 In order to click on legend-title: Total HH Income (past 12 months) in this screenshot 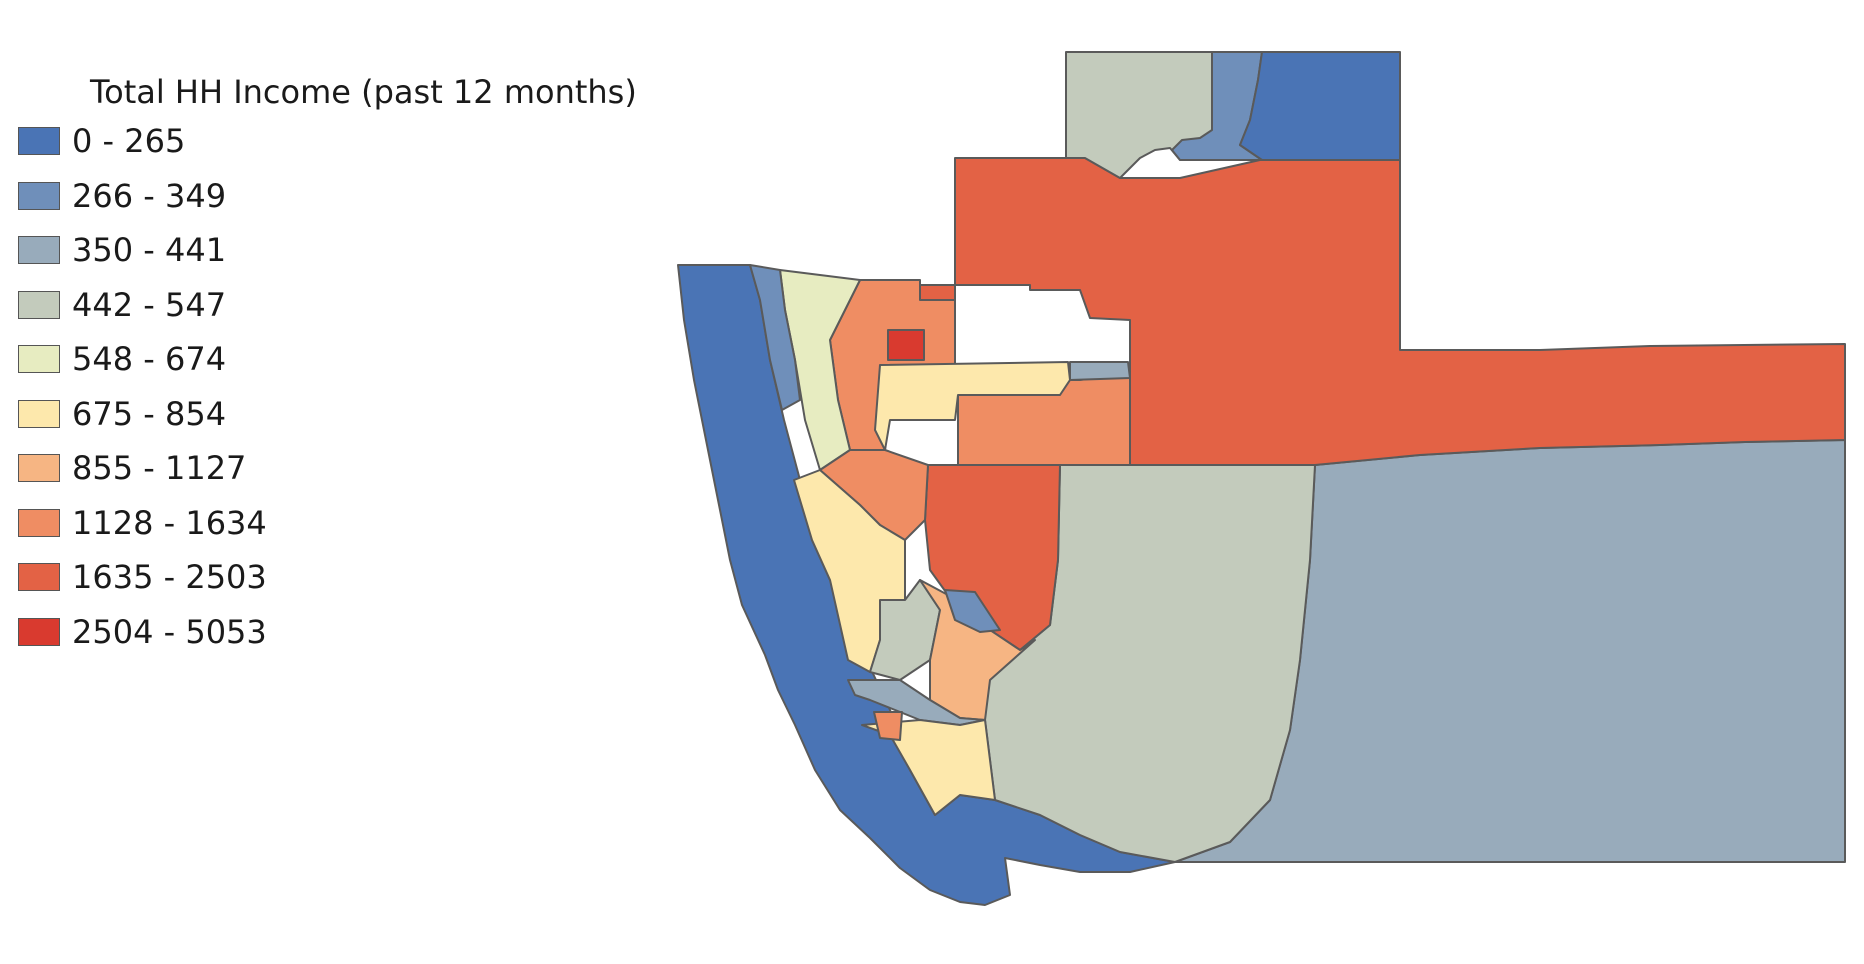, I will do `click(363, 92)`.